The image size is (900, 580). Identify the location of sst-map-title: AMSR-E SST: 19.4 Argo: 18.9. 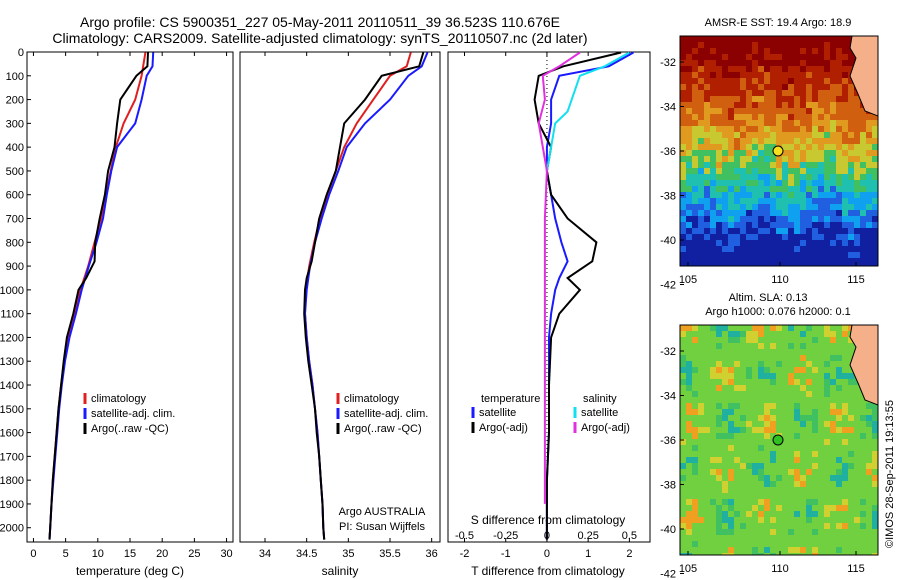
(778, 23).